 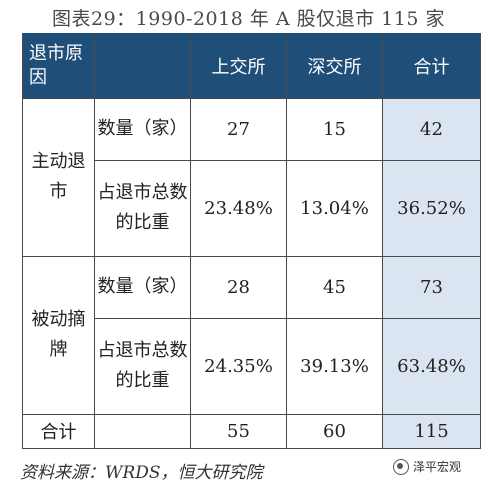 What do you see at coordinates (334, 208) in the screenshot?
I see `cell-szse: 13.04%` at bounding box center [334, 208].